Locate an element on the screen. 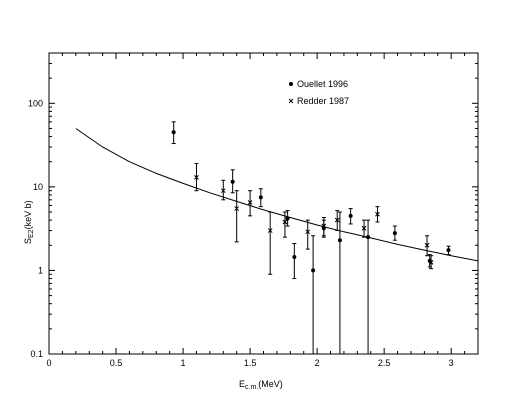 The height and width of the screenshot is (408, 528). x-axis-label-sub: c.m. is located at coordinates (251, 387).